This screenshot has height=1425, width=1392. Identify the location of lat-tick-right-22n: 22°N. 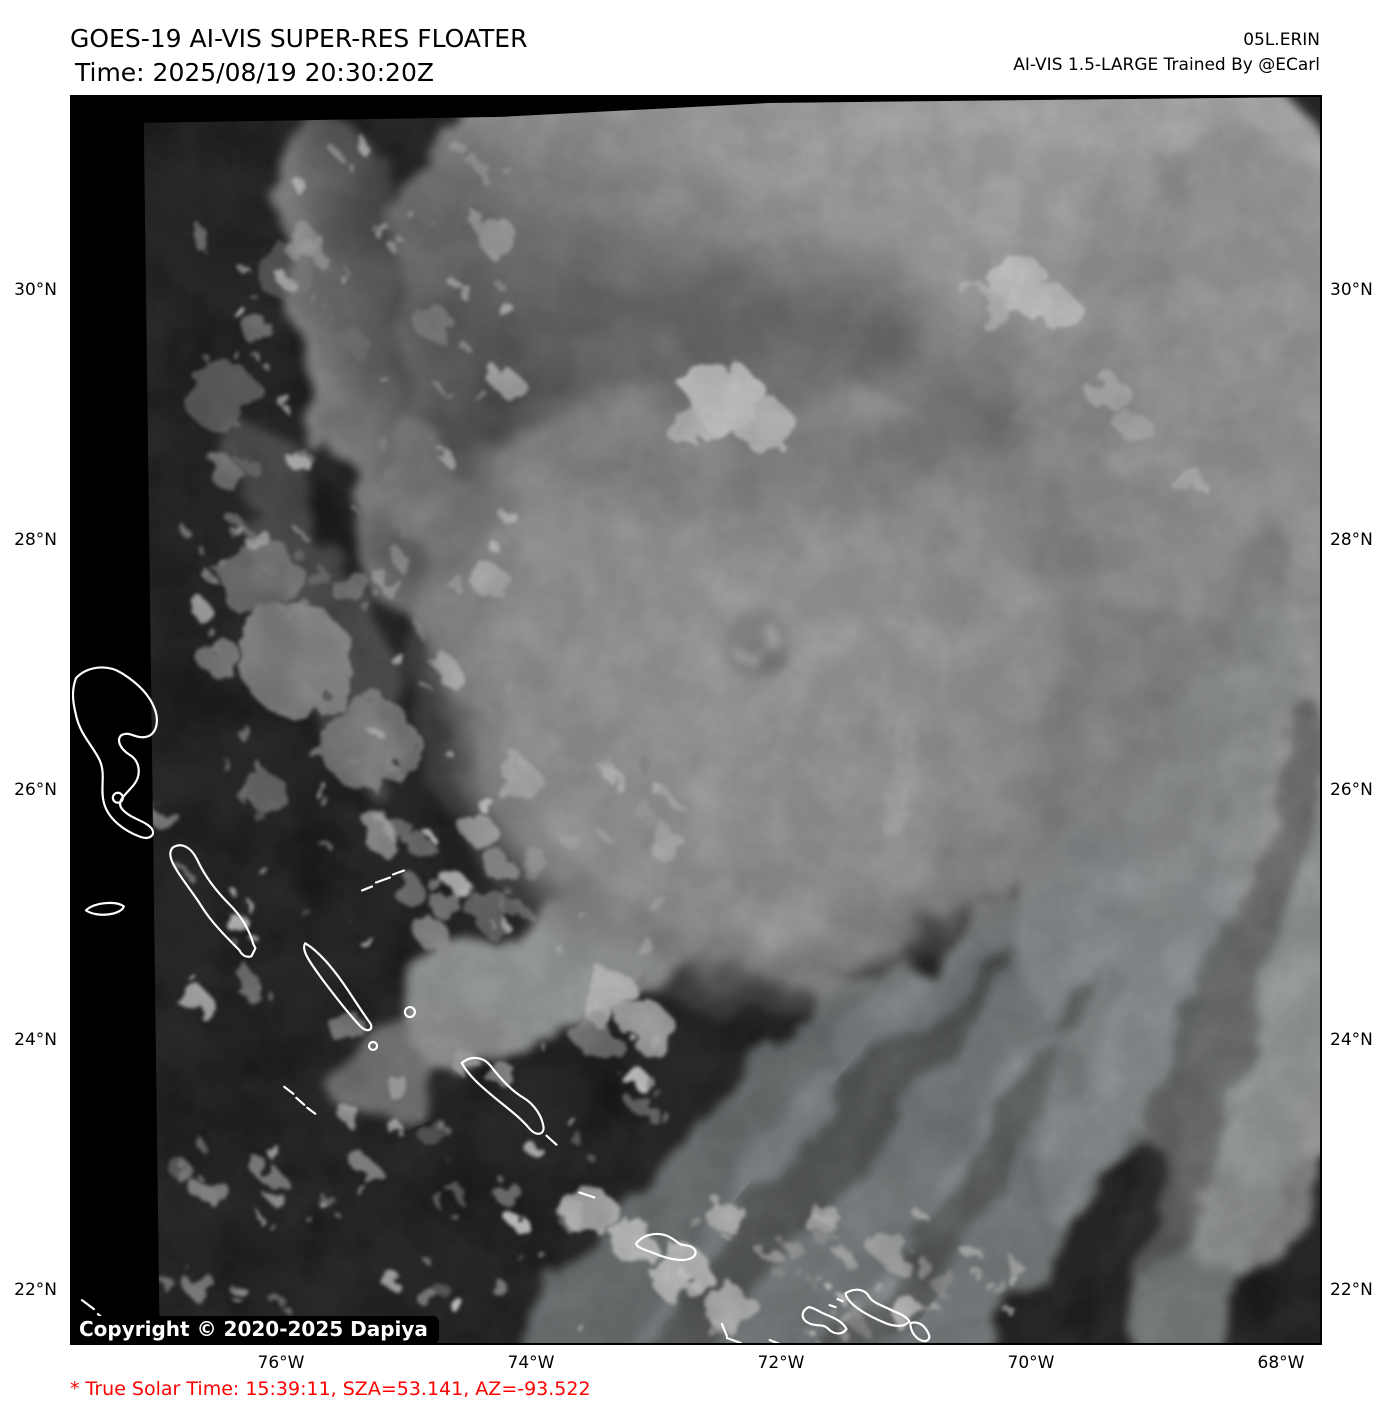
(1351, 1290).